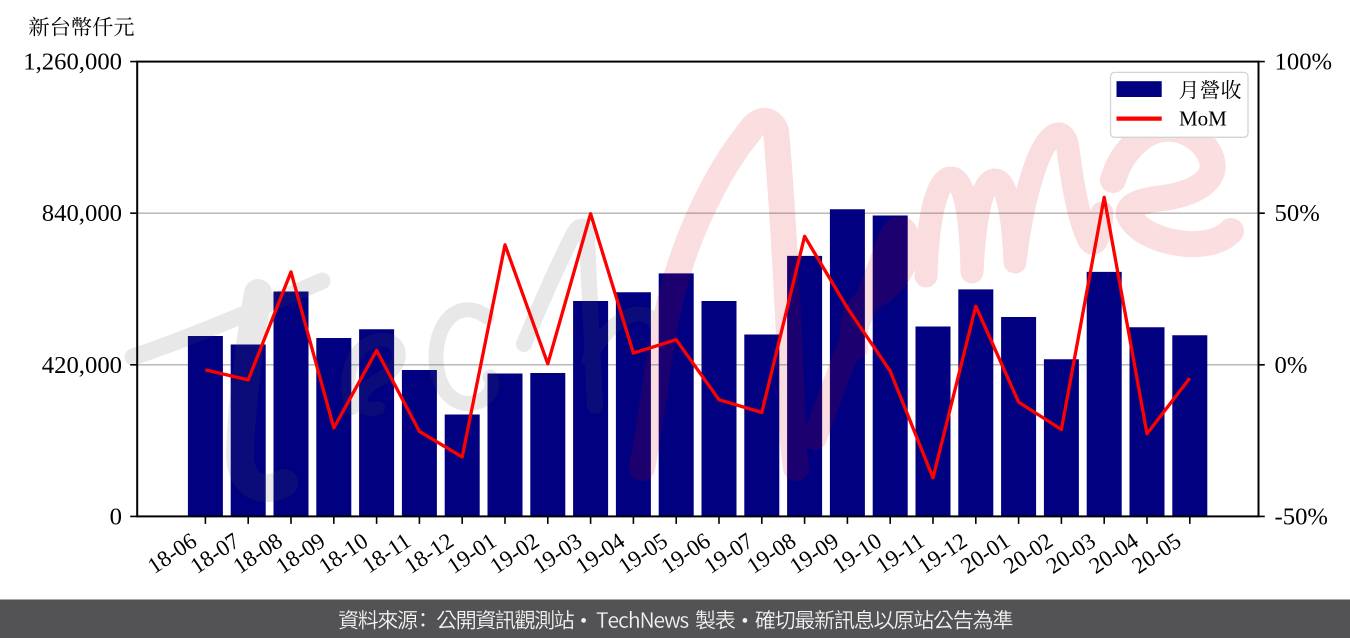 The image size is (1350, 638). Describe the element at coordinates (82, 213) in the screenshot. I see `svg-text: 840,000` at that location.